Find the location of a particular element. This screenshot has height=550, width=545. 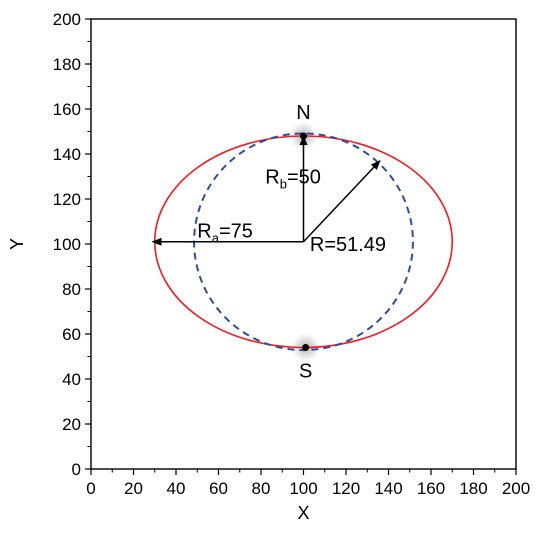

point-s is located at coordinates (306, 347).